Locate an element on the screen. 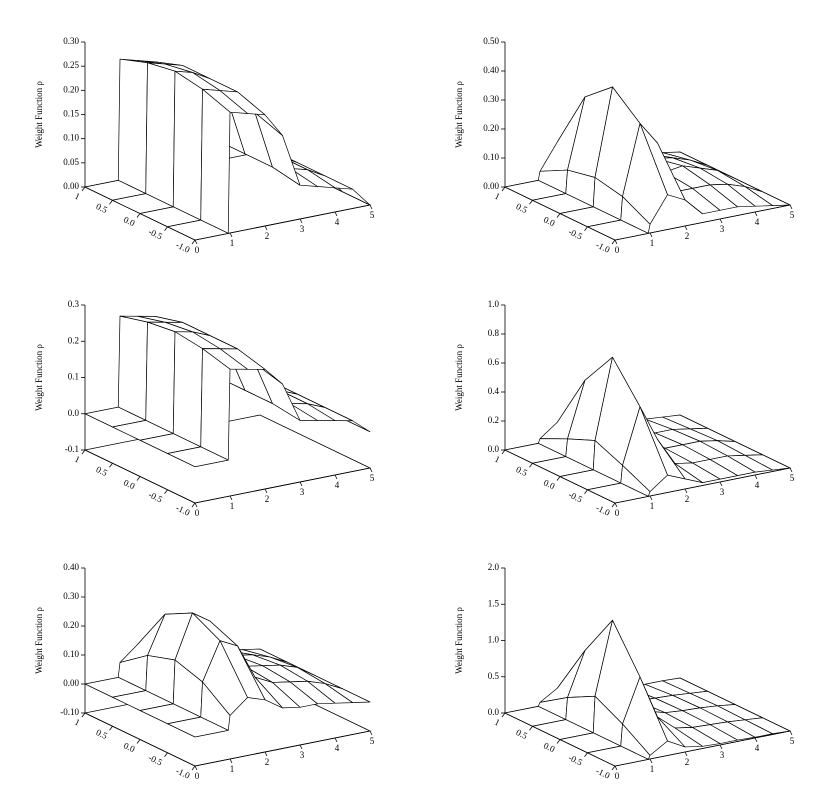 The image size is (833, 790). z-tick-label: 0.4 is located at coordinates (494, 391).